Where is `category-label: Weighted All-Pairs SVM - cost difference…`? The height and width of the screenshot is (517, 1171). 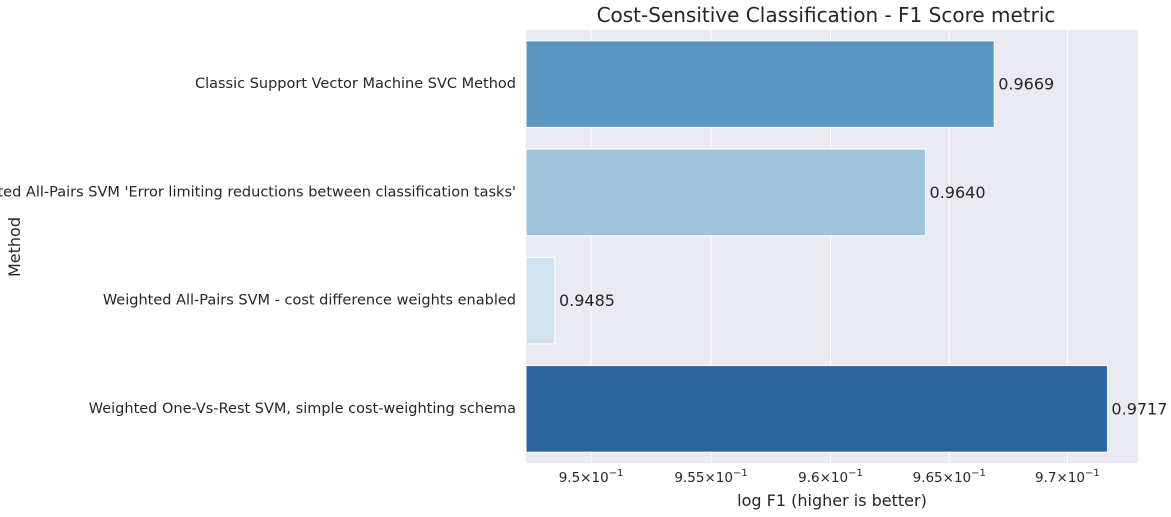 category-label: Weighted All-Pairs SVM - cost difference… is located at coordinates (309, 301).